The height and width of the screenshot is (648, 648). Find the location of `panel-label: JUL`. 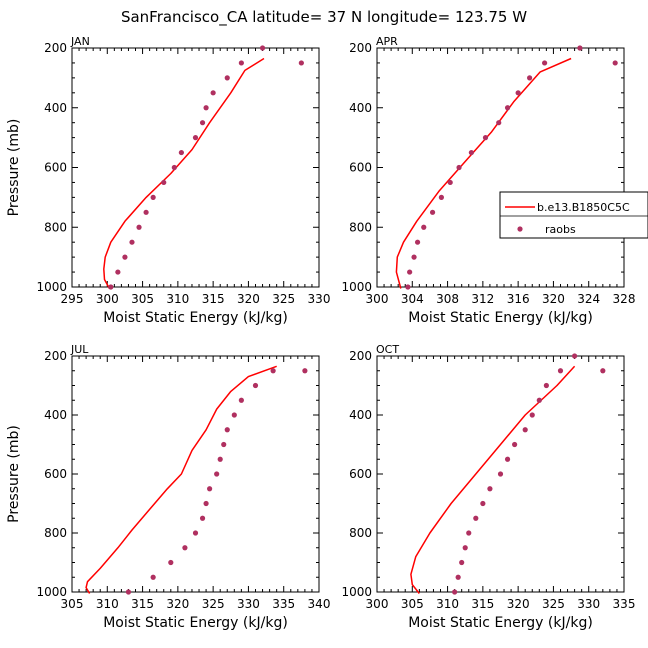

panel-label: JUL is located at coordinates (79, 349).